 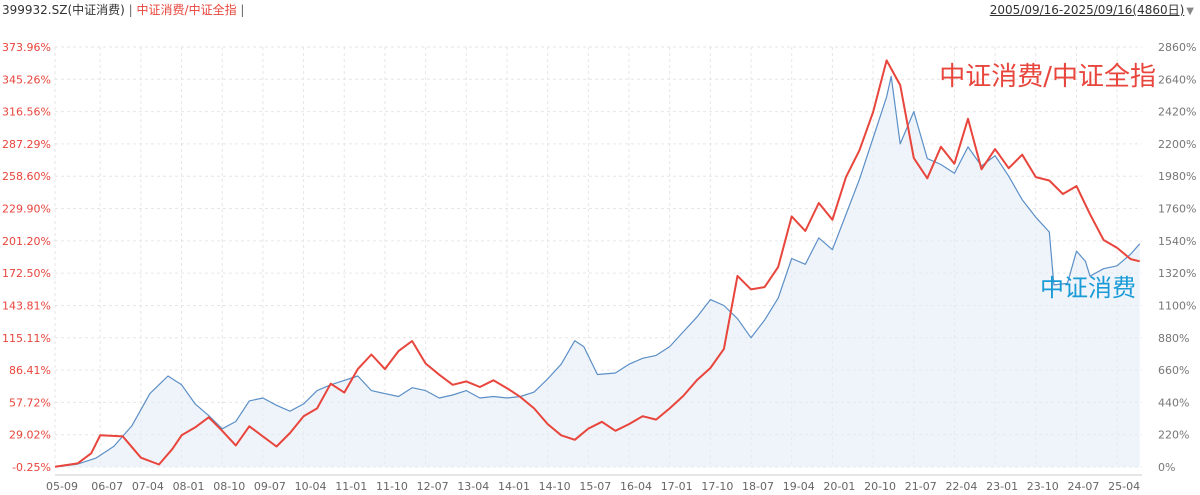 What do you see at coordinates (1002, 486) in the screenshot?
I see `x-tick-label: 23-01` at bounding box center [1002, 486].